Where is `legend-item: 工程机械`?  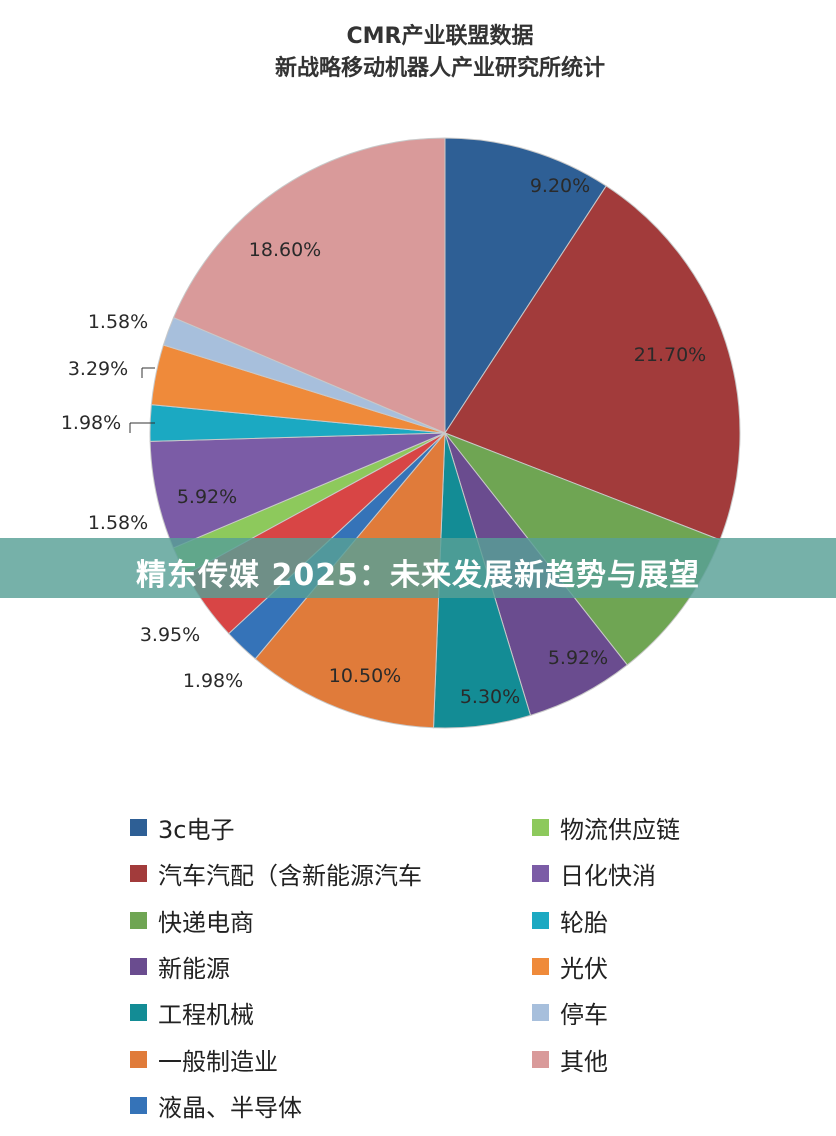 legend-item: 工程机械 is located at coordinates (192, 1012).